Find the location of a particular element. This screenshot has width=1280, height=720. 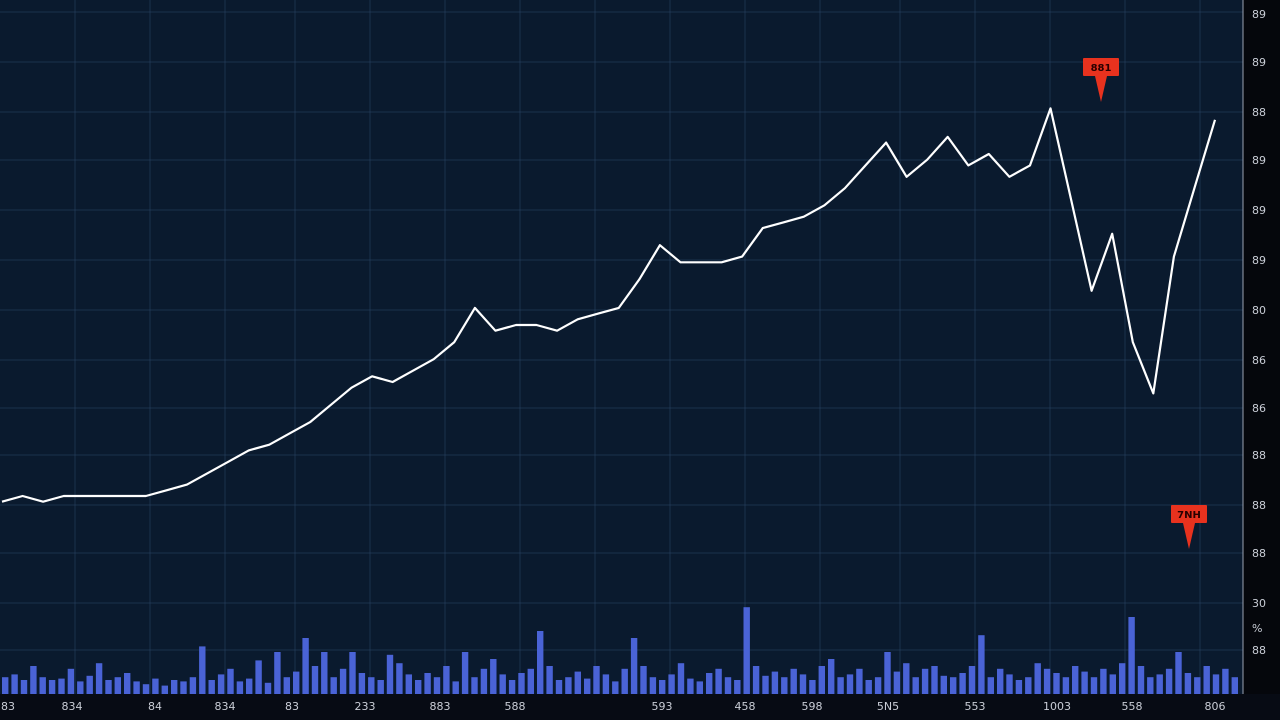

x-tick-label: 806 is located at coordinates (1215, 706).